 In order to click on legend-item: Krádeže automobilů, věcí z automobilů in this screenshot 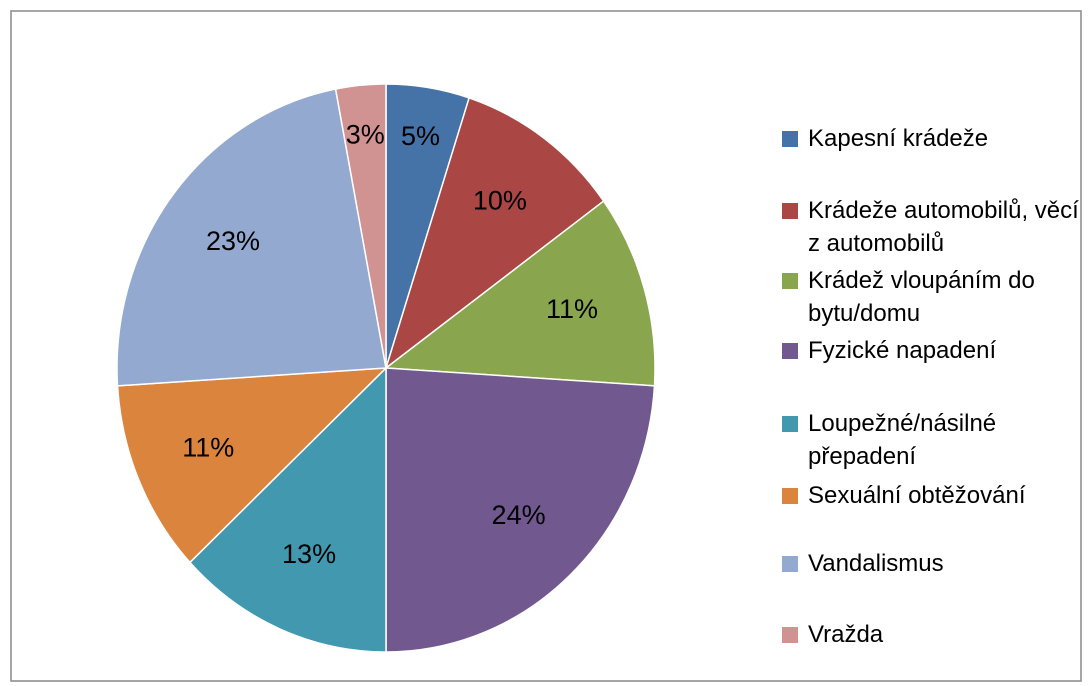, I will do `click(932, 227)`.